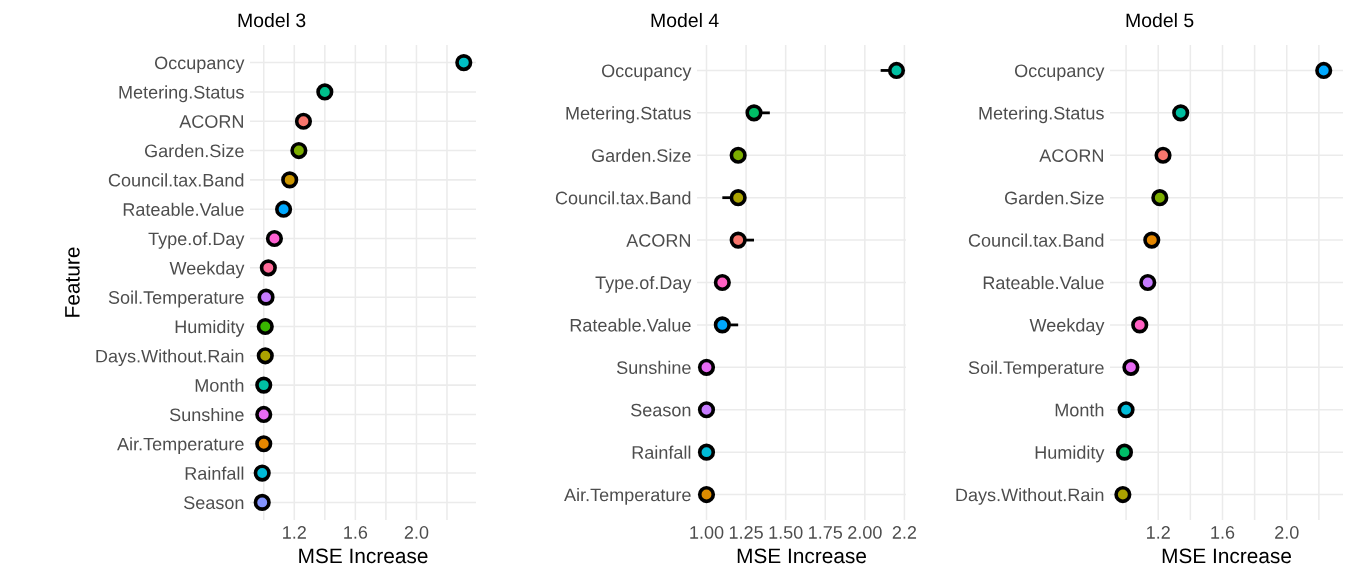 Image resolution: width=1346 pixels, height=580 pixels. Describe the element at coordinates (746, 532) in the screenshot. I see `x-tick-label: 1.25` at that location.